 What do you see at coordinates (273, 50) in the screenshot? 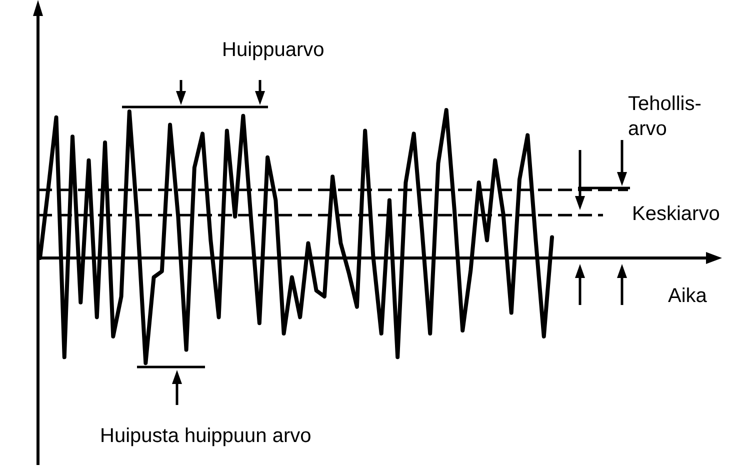
I see `text: Huippuarvo` at bounding box center [273, 50].